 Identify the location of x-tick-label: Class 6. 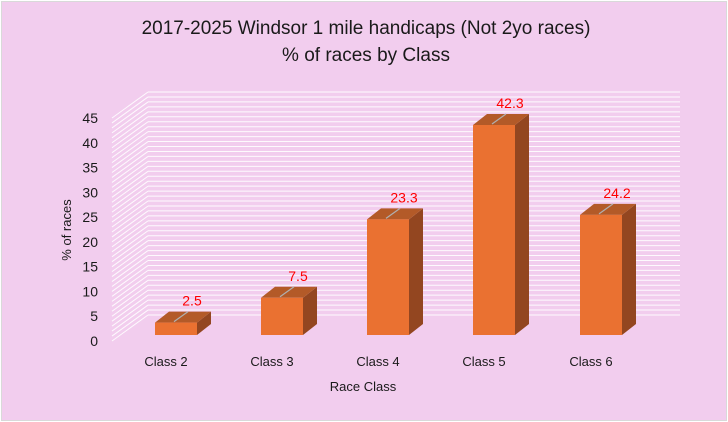
(590, 361).